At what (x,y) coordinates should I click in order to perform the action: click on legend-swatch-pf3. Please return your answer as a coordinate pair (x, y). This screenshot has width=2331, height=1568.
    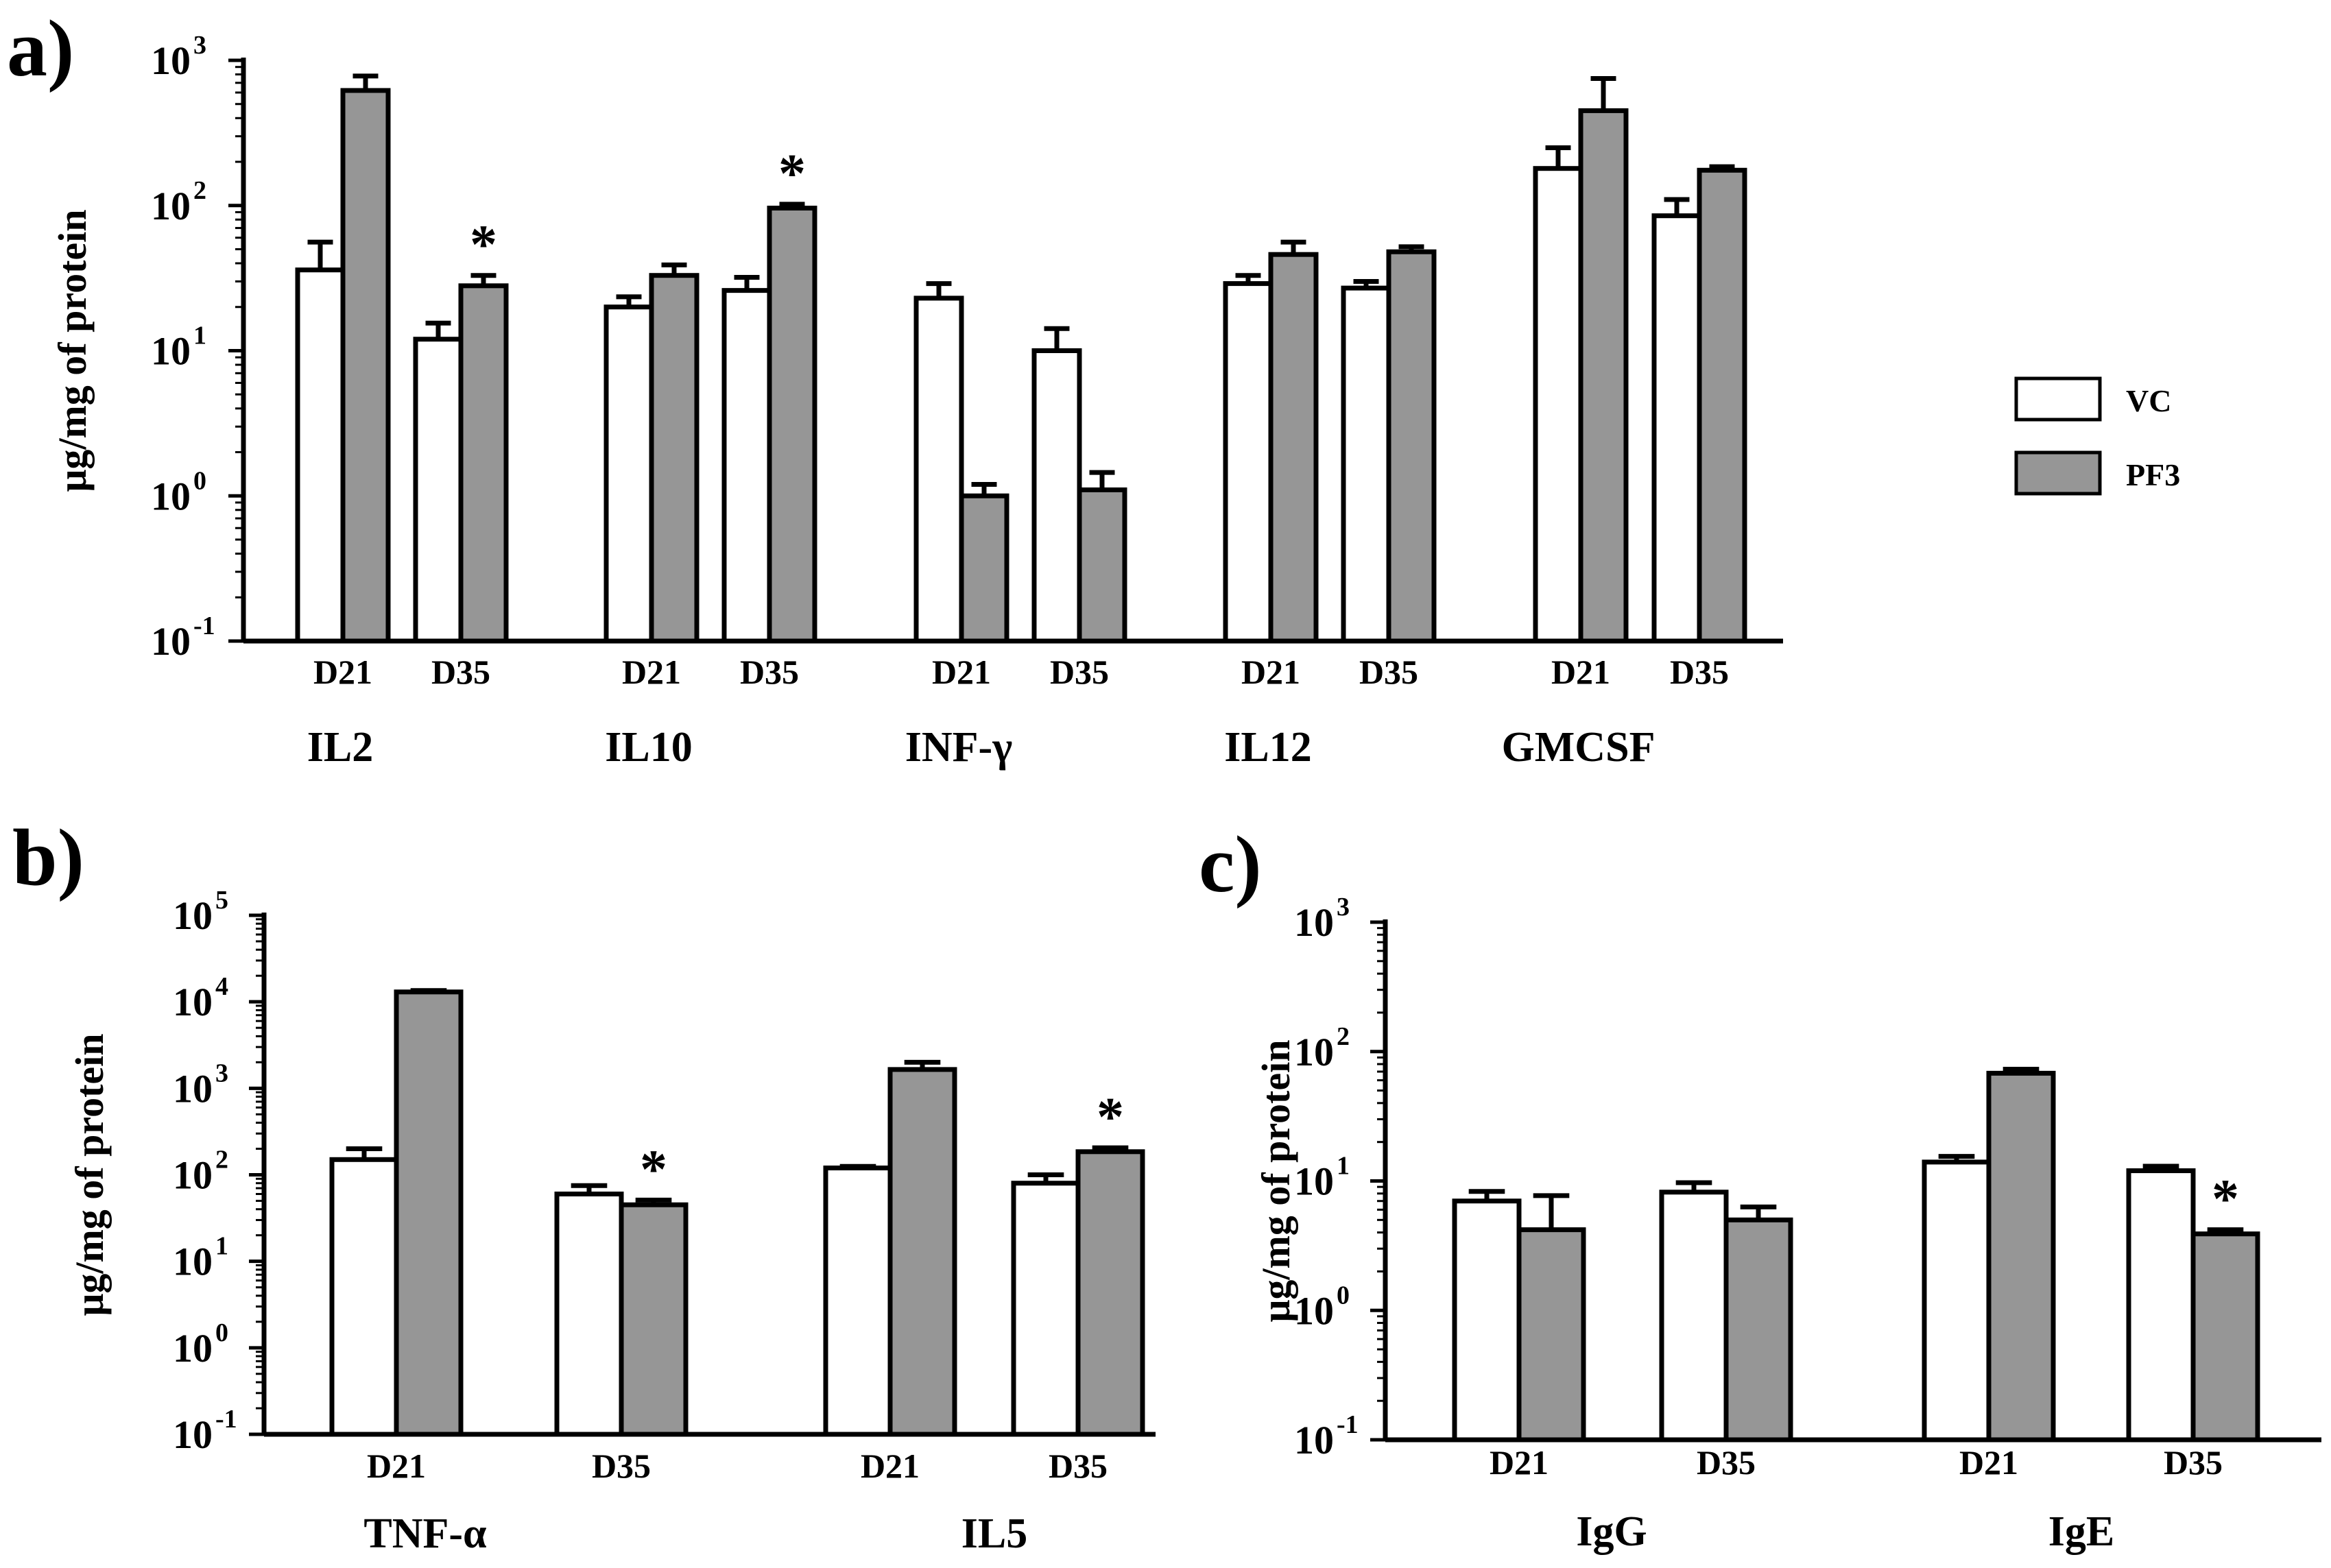
    Looking at the image, I should click on (2058, 473).